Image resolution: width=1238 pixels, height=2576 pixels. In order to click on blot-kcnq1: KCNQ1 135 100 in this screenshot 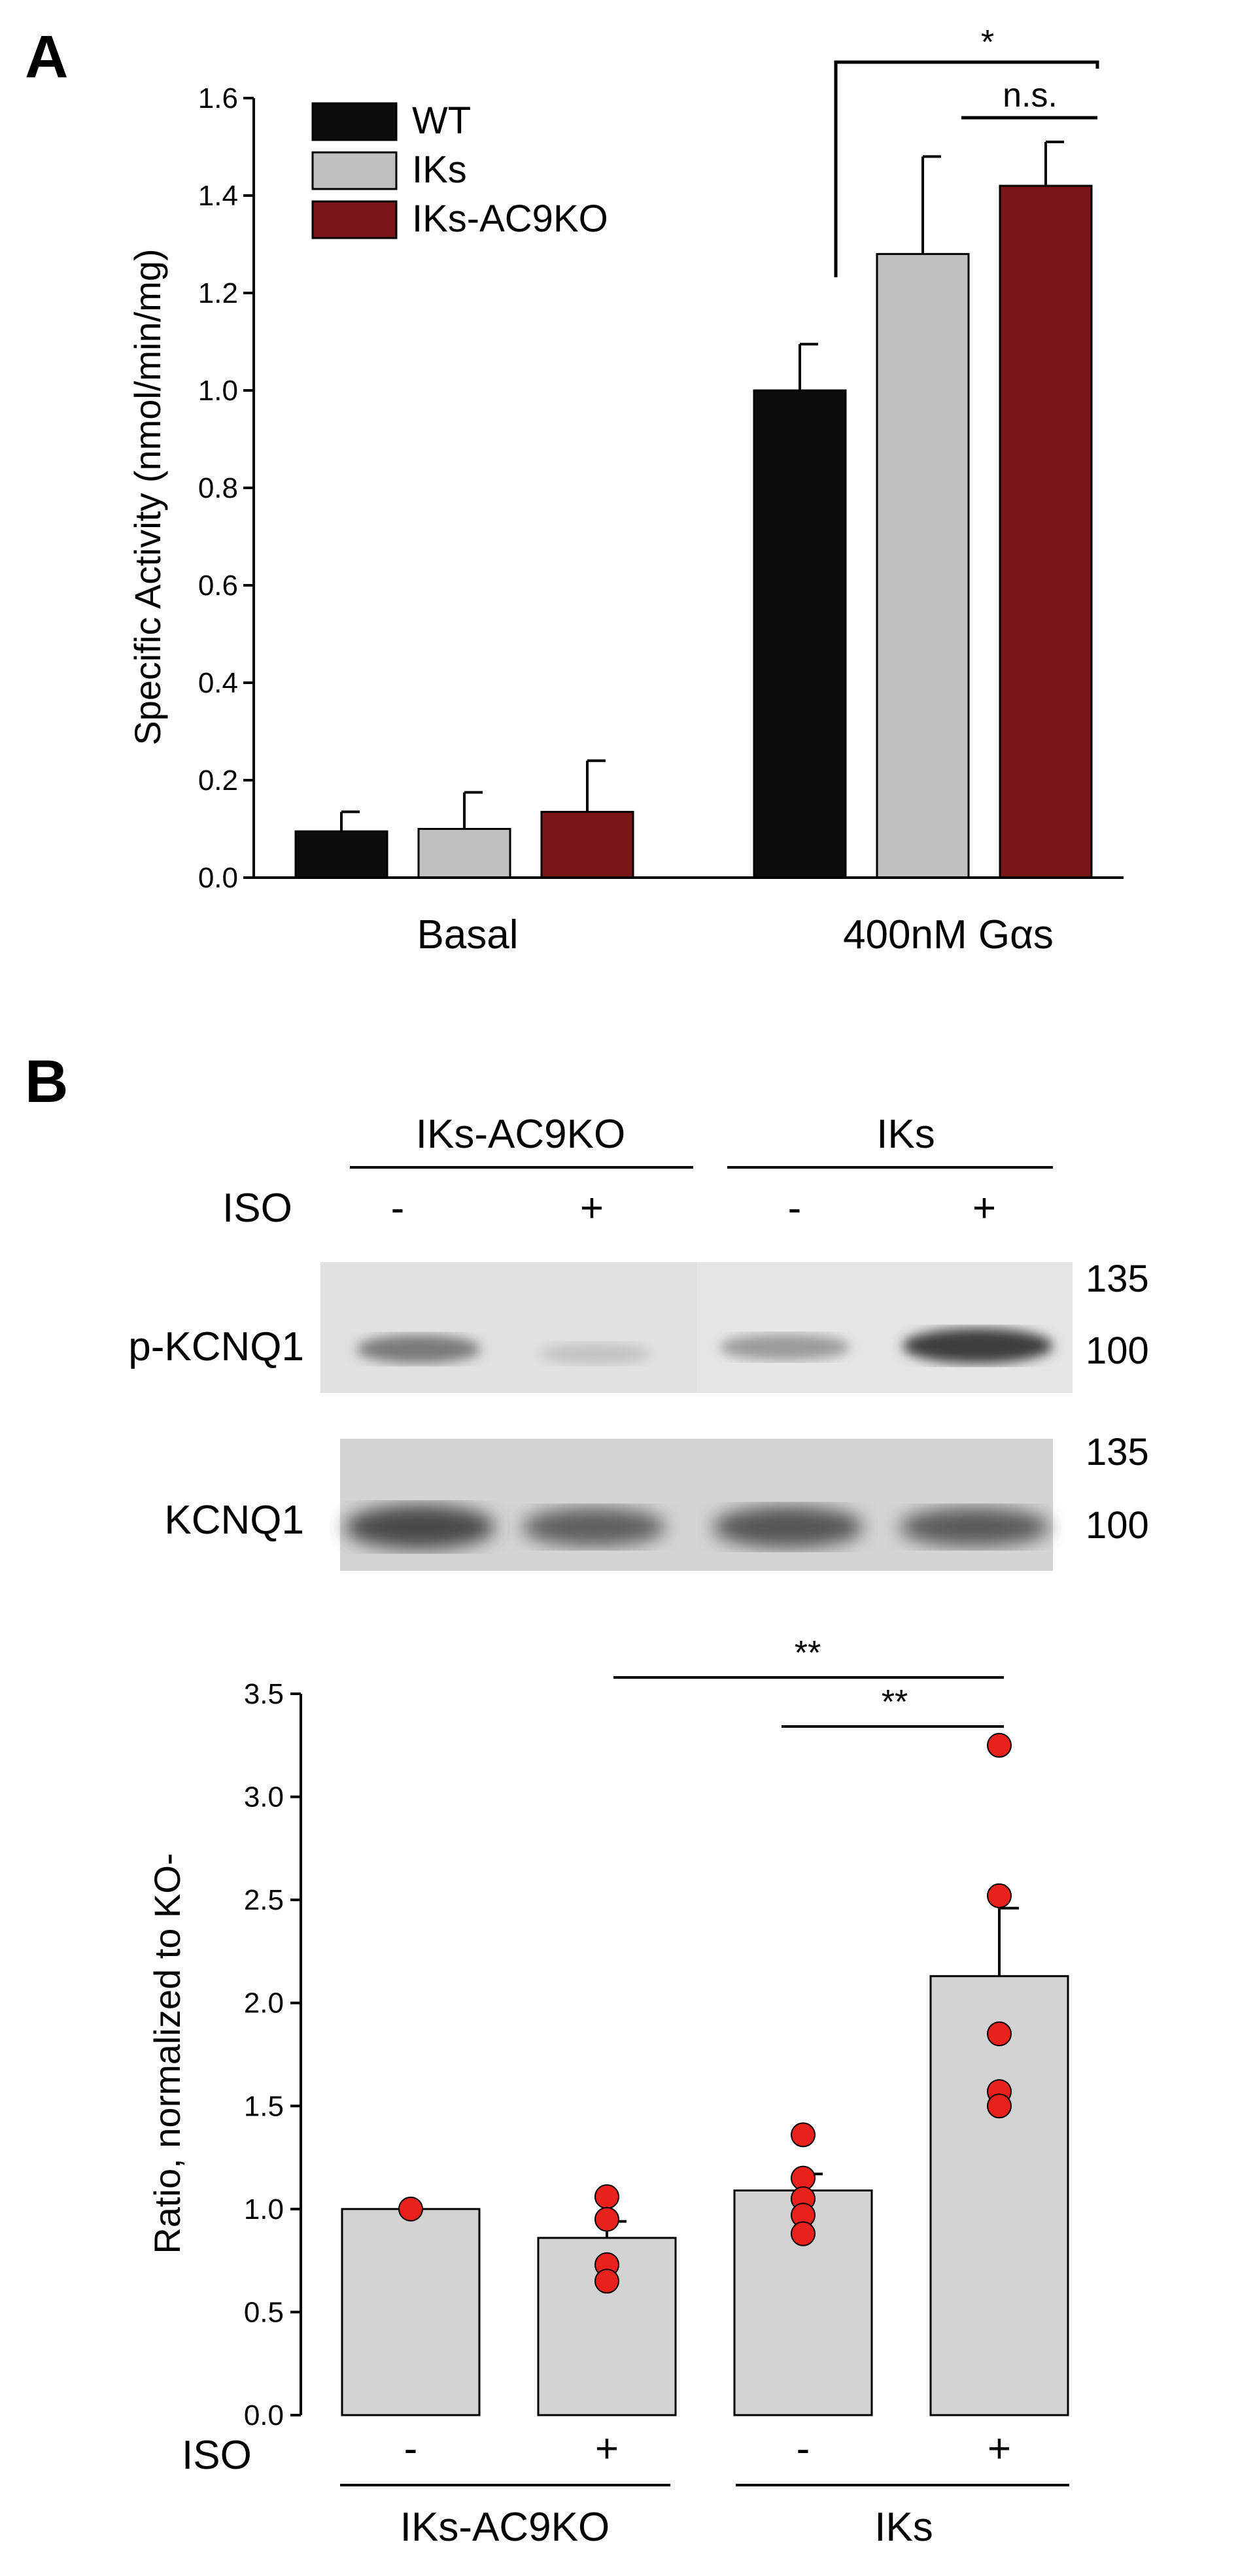, I will do `click(656, 1501)`.